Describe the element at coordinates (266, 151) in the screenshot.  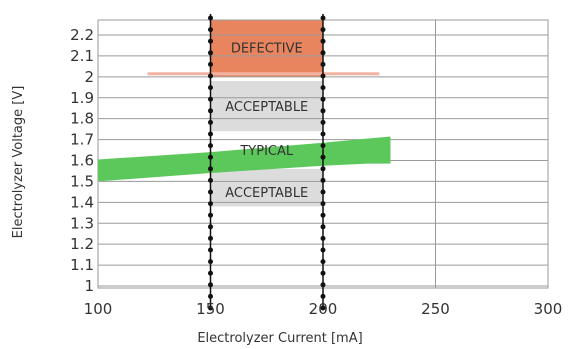
I see `region-label-typical: TYPICAL` at that location.